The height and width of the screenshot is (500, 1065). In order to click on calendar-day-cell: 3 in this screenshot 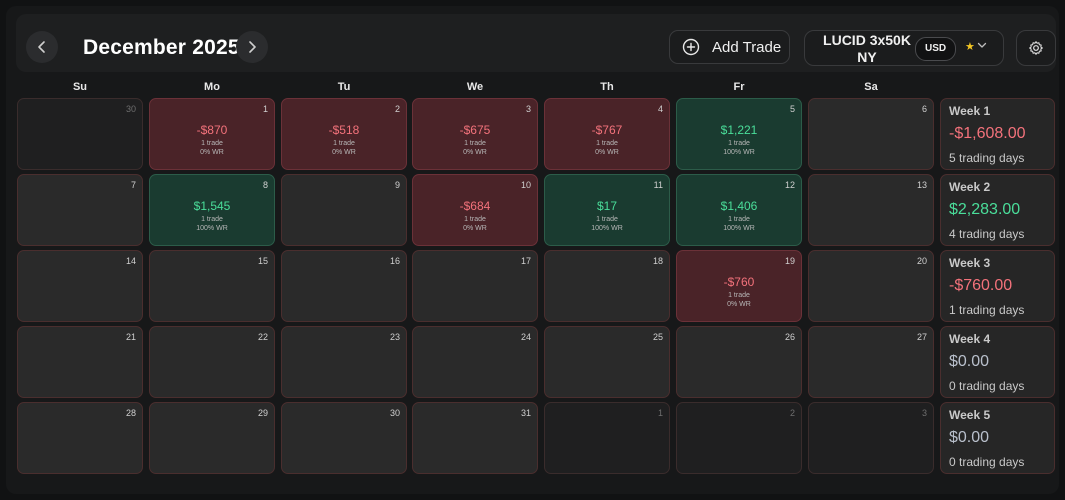, I will do `click(871, 438)`.